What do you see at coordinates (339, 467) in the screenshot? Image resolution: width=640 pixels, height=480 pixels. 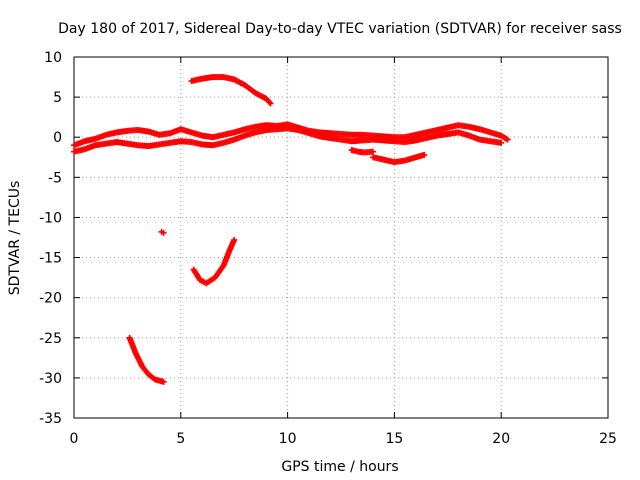 I see `x-axis-label: GPS time / hours` at bounding box center [339, 467].